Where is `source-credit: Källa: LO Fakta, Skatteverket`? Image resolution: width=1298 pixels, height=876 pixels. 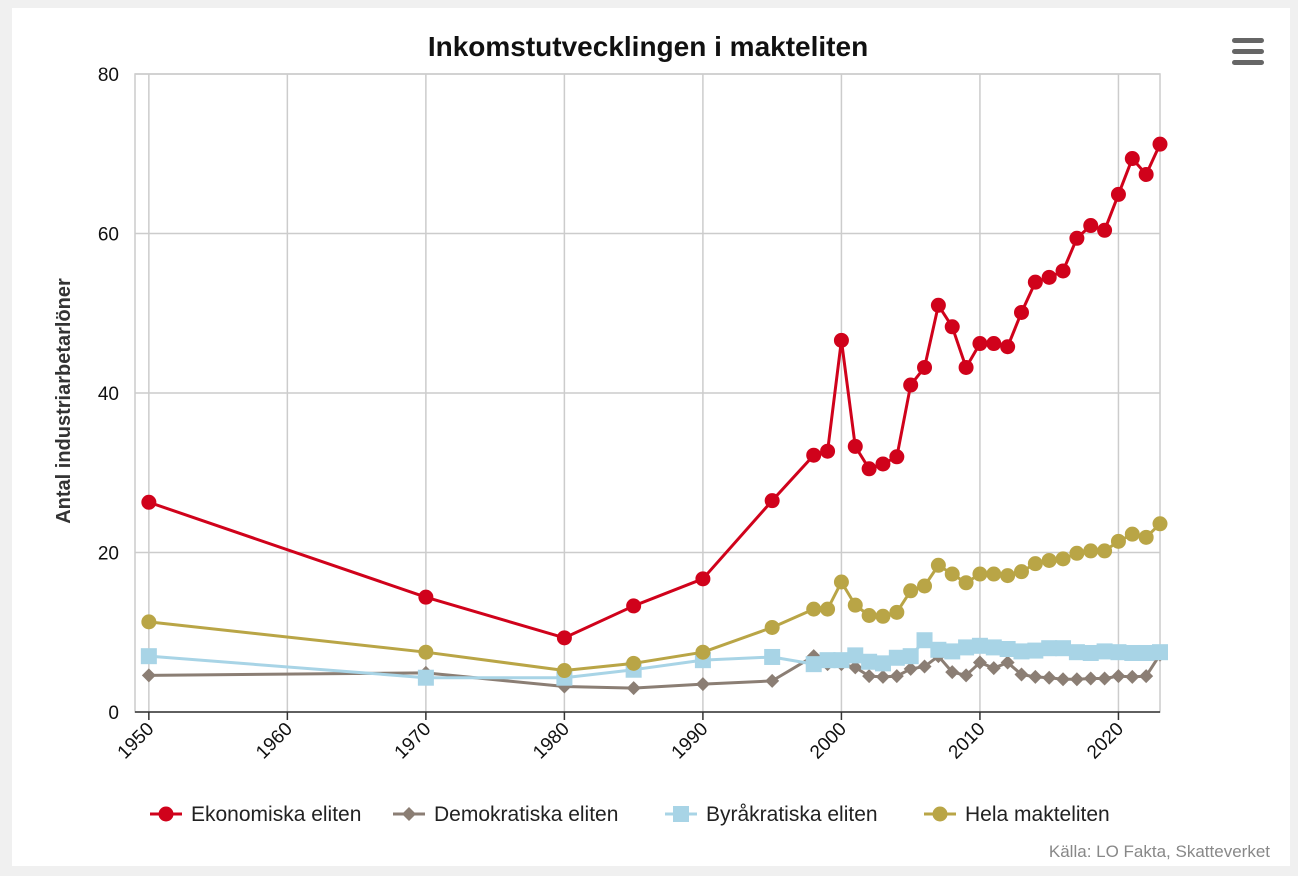
source-credit: Källa: LO Fakta, Skatteverket is located at coordinates (1159, 851).